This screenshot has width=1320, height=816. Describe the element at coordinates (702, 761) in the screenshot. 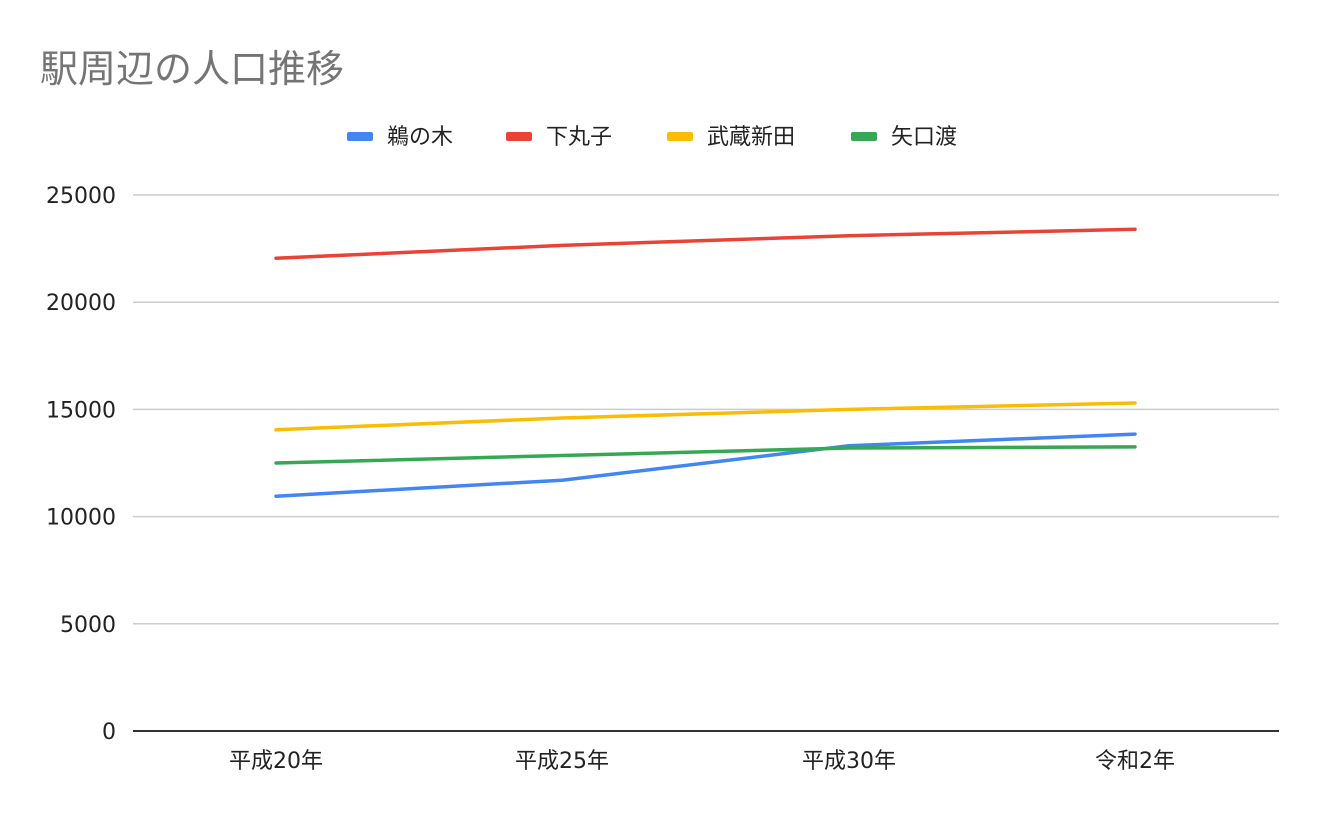

I see `x-axis: 平成20年 平成25年 平成30年 令和2年` at that location.